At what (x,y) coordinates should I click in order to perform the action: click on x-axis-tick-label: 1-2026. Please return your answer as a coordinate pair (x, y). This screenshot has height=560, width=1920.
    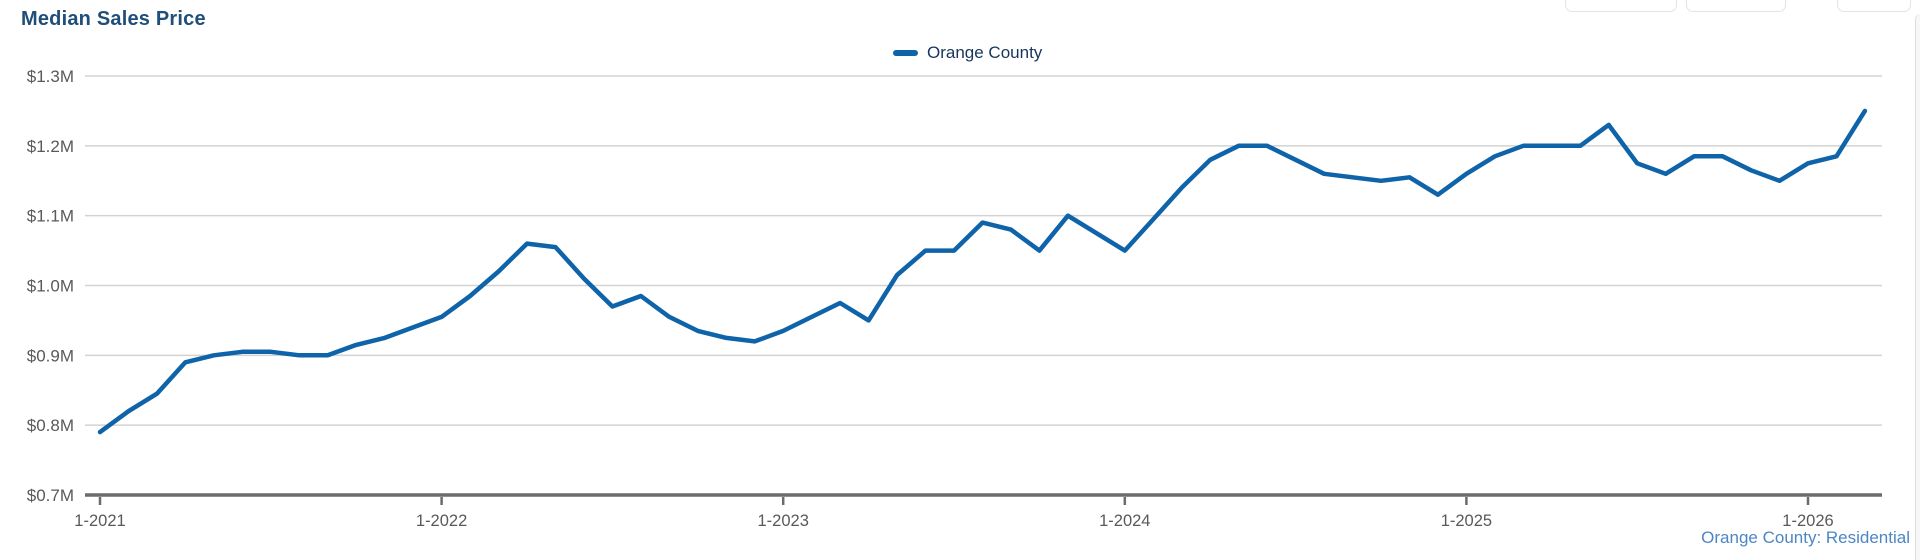
    Looking at the image, I should click on (1807, 521).